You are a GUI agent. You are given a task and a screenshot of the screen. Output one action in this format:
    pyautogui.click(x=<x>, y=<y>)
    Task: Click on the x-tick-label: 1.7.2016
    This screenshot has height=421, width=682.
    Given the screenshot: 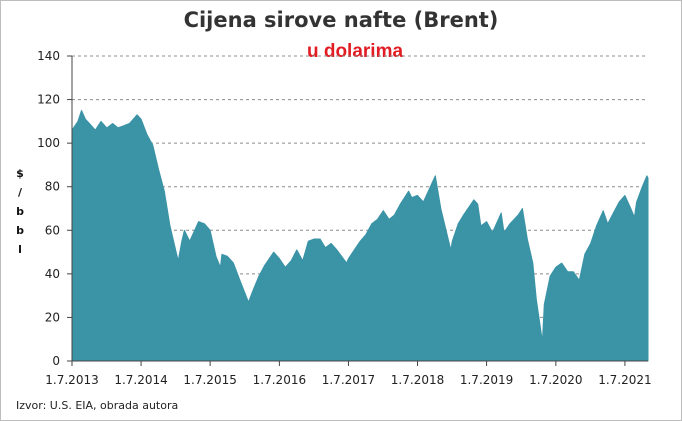 What is the action you would take?
    pyautogui.click(x=279, y=380)
    